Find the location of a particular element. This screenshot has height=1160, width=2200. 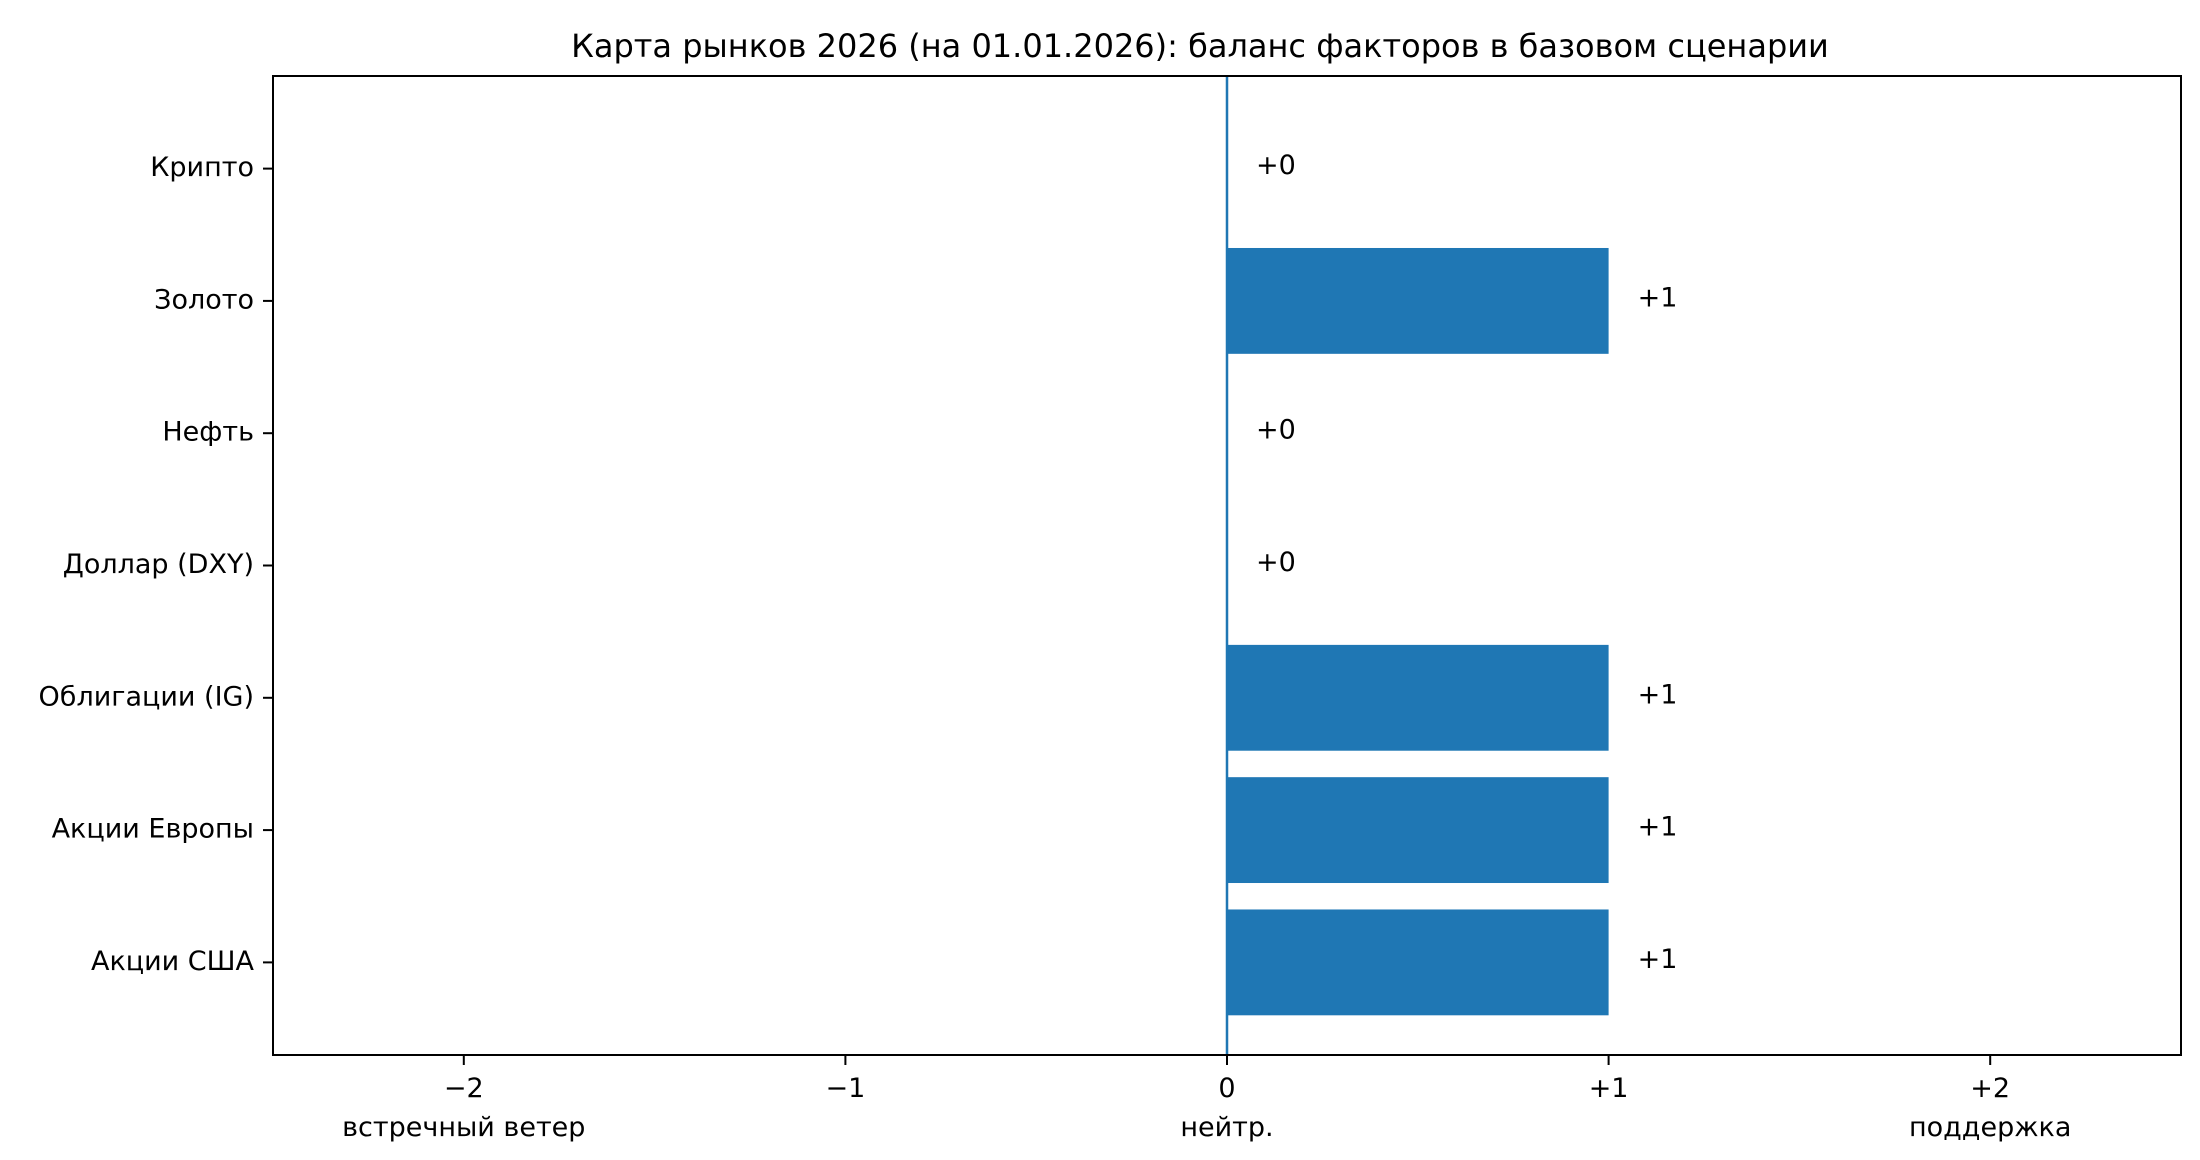

y-tick-label: Акции США is located at coordinates (173, 961).